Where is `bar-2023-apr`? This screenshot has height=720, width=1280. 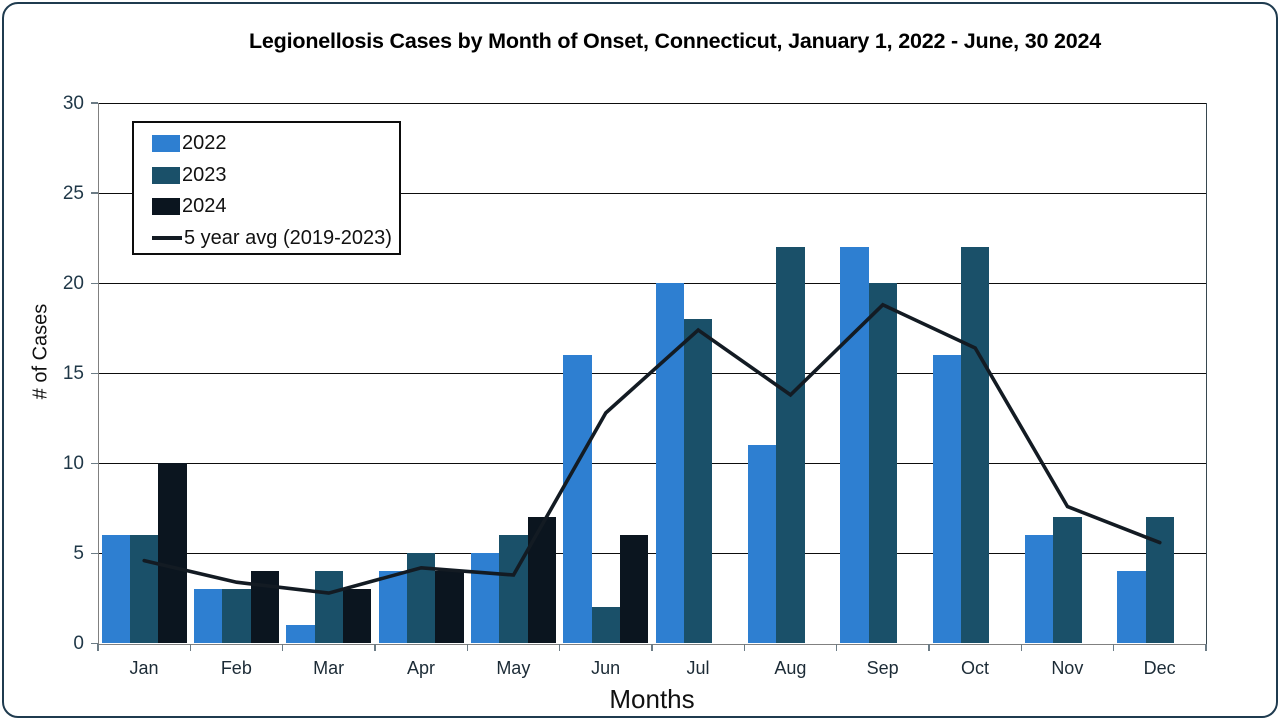
bar-2023-apr is located at coordinates (421, 598).